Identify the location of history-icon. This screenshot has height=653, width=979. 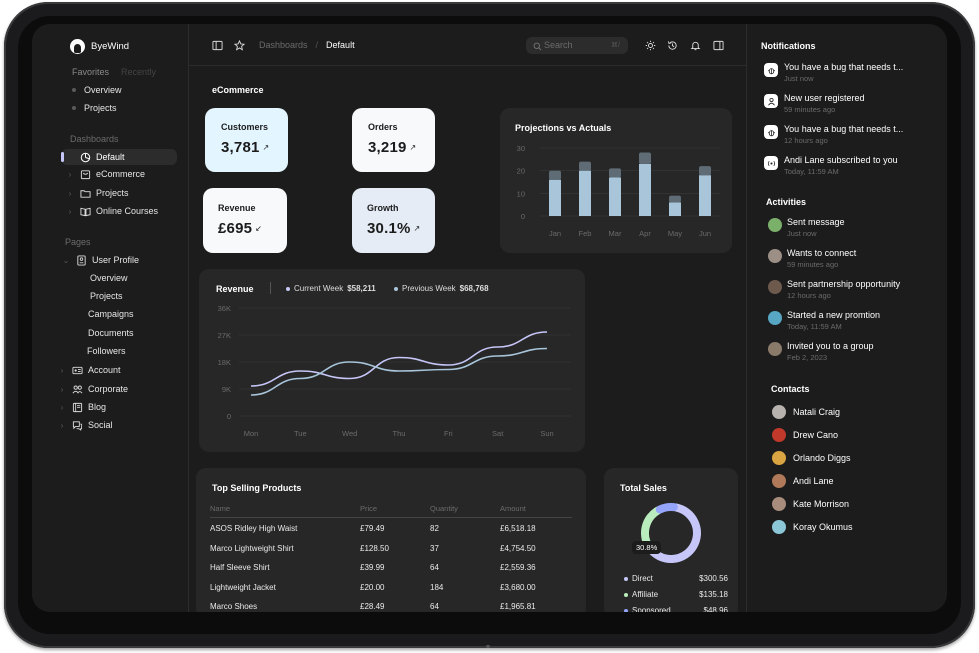
(672, 45).